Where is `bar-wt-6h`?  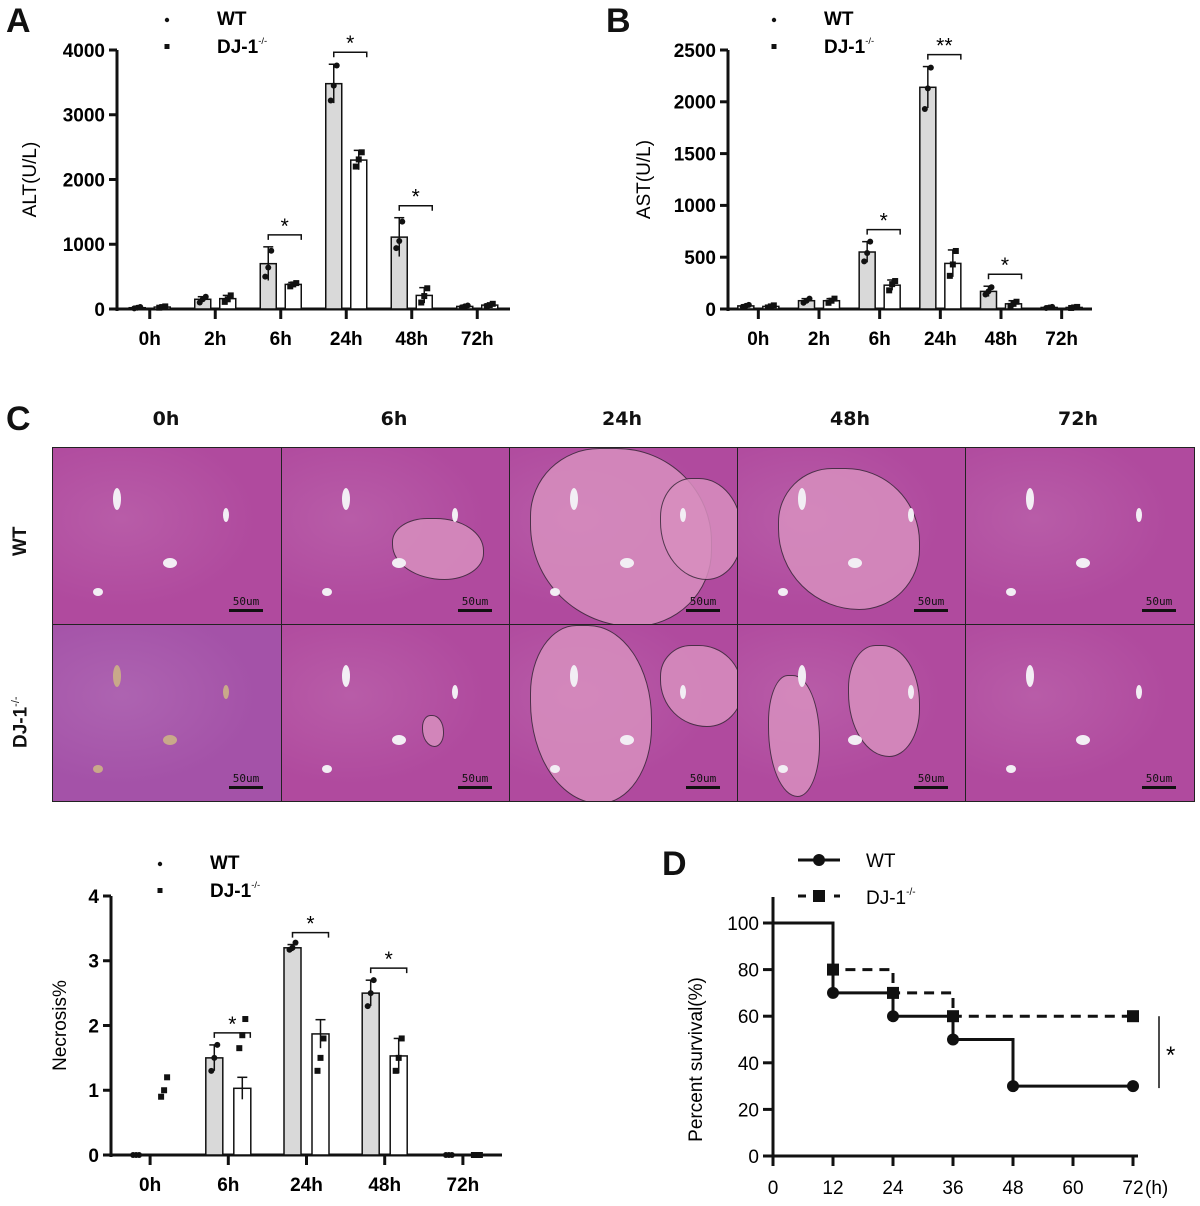 bar-wt-6h is located at coordinates (214, 1106).